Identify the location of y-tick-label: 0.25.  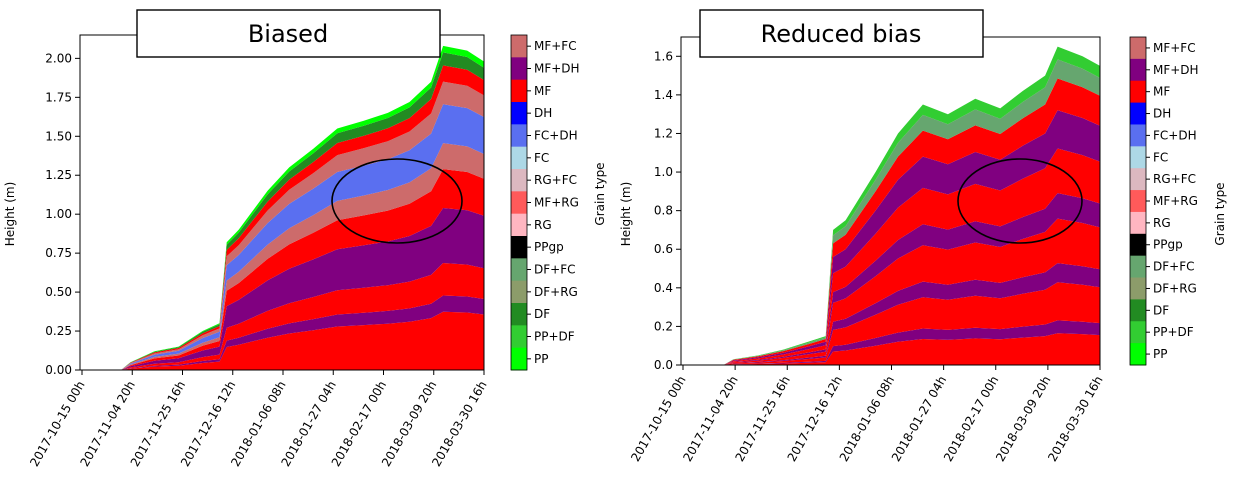
(58, 331).